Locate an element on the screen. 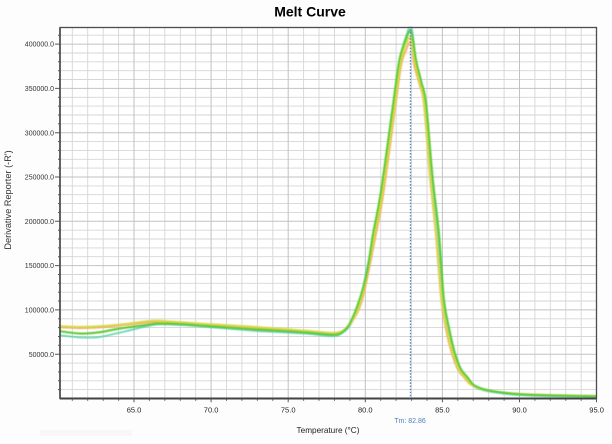 The image size is (612, 444). svg-text: 75.0 is located at coordinates (288, 410).